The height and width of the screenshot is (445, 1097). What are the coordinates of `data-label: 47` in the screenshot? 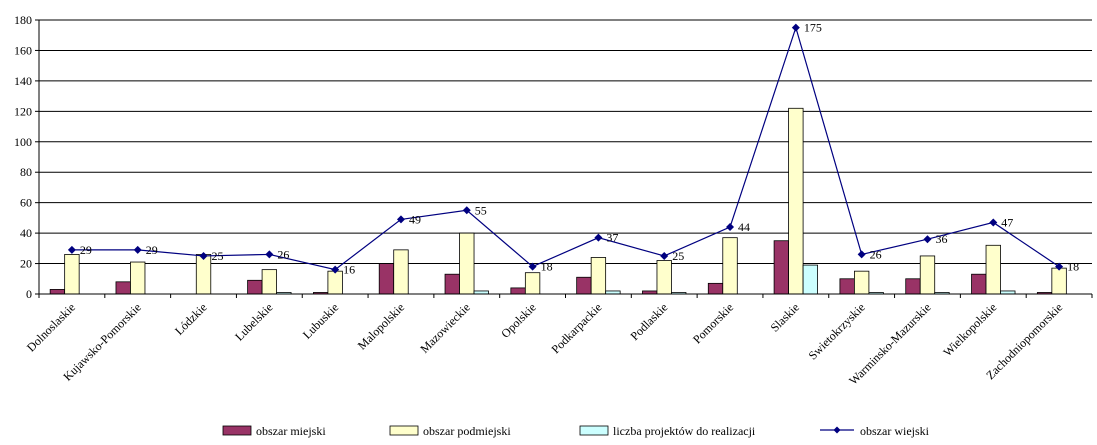 It's located at (1007, 222).